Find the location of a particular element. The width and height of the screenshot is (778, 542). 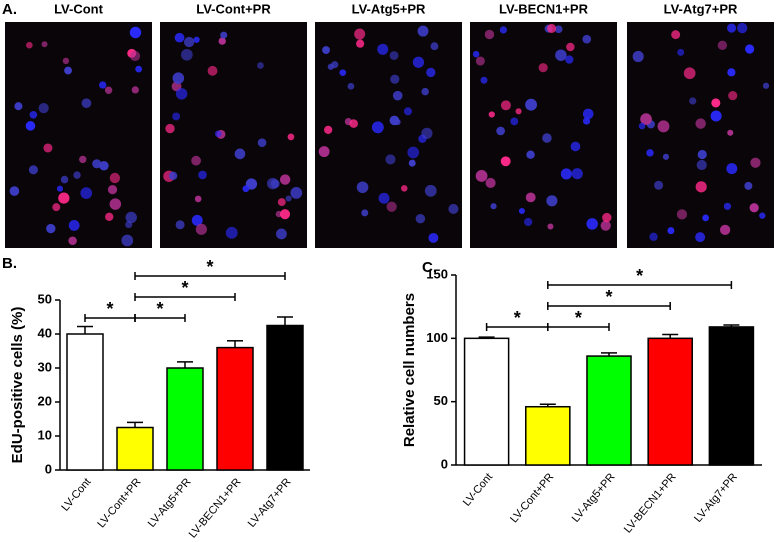

y-axis-label: EdU-positive cells (%) is located at coordinates (17, 385).